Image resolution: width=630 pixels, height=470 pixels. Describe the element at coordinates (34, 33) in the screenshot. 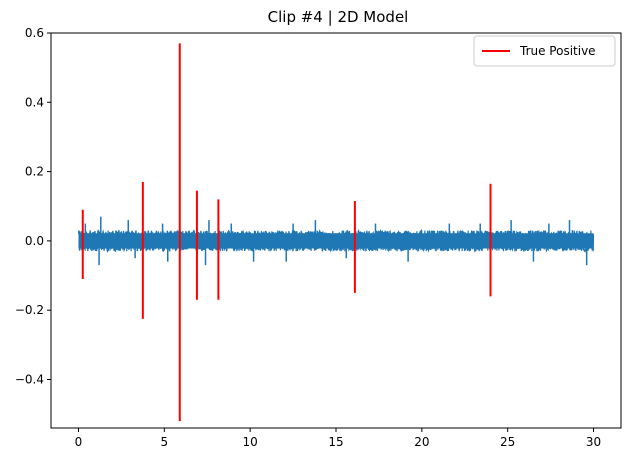

I see `y-tick-label: 0.6` at that location.